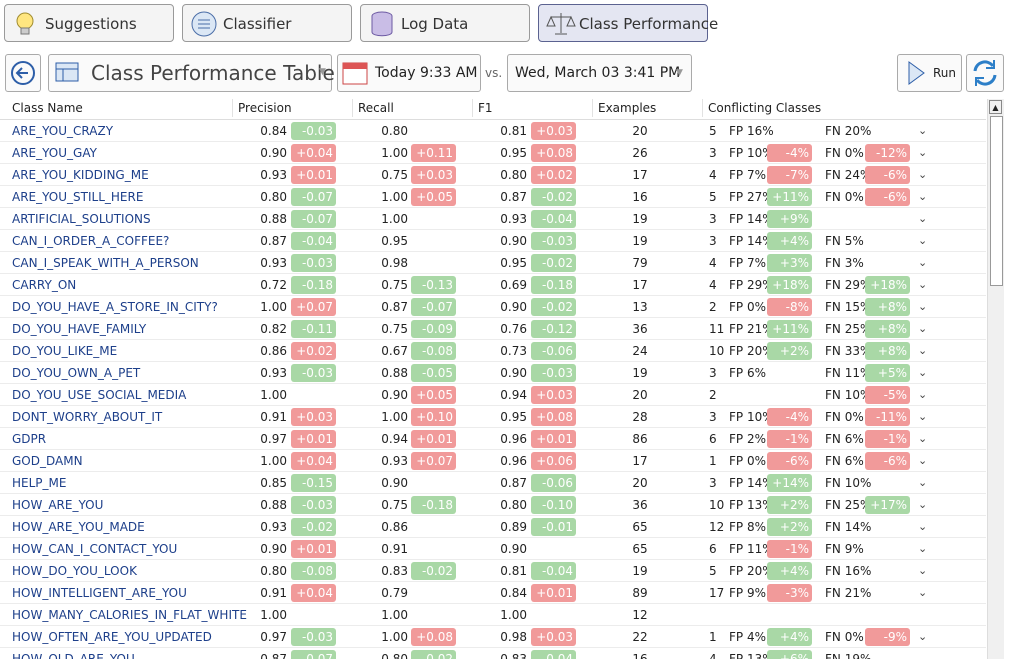  What do you see at coordinates (472, 108) in the screenshot?
I see `column-divider` at bounding box center [472, 108].